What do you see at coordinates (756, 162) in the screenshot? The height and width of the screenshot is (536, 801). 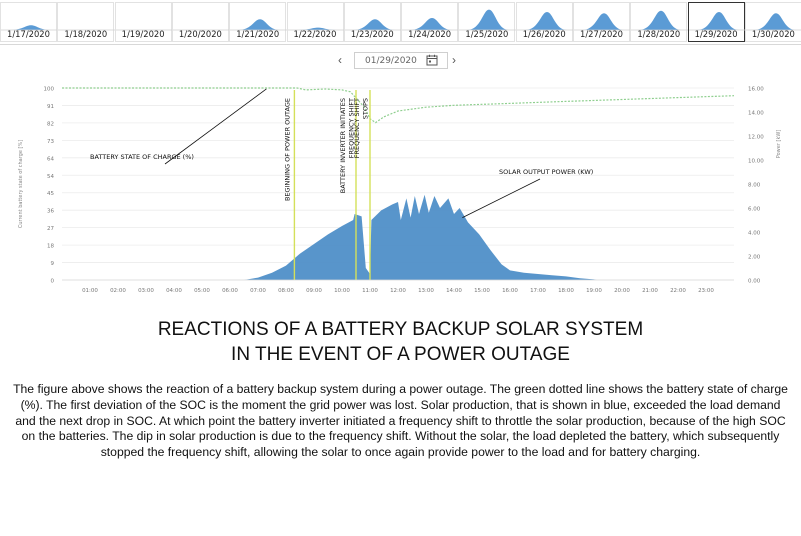 I see `y-right-tick-label: 10.00` at bounding box center [756, 162].